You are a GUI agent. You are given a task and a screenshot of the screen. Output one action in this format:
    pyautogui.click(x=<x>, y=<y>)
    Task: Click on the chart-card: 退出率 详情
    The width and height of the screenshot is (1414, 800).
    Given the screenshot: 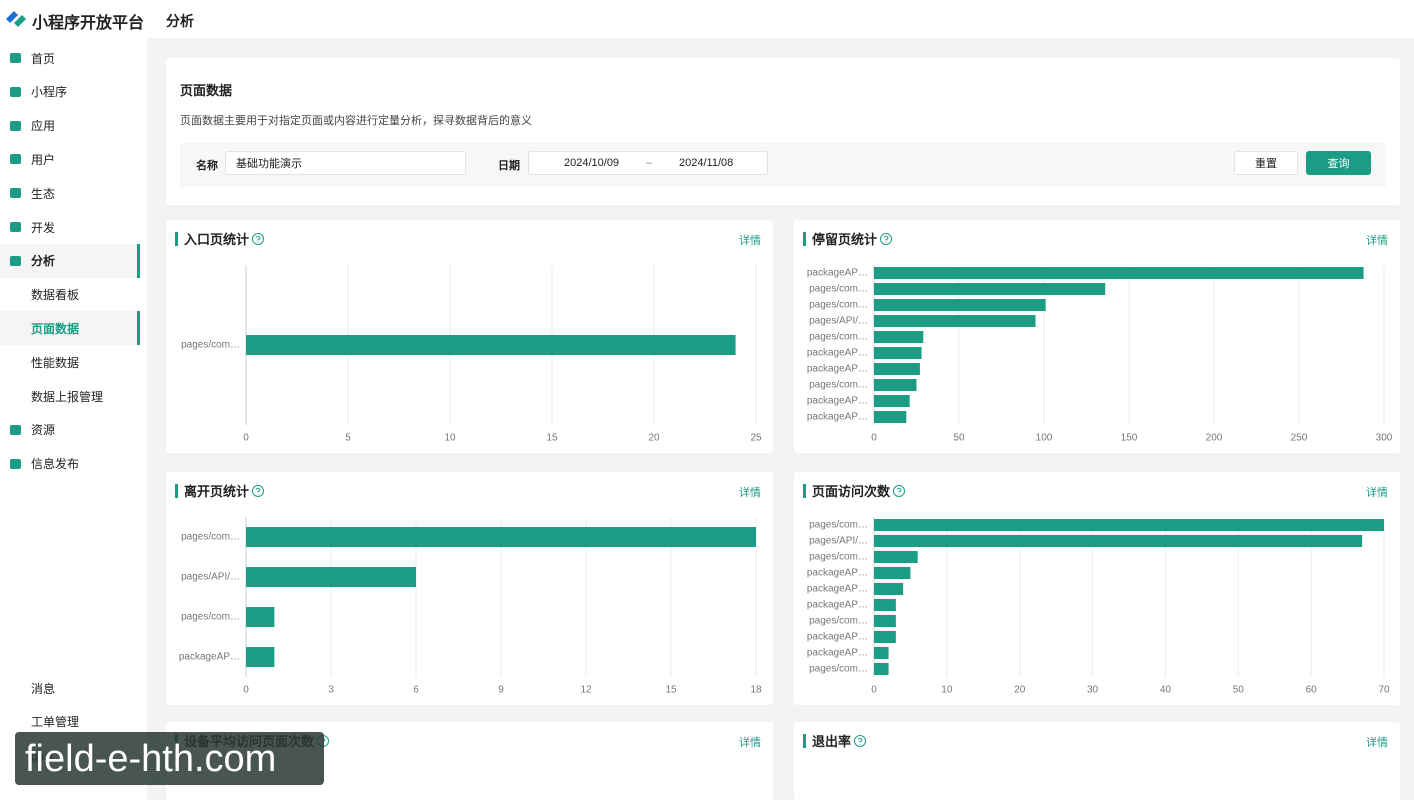 What is the action you would take?
    pyautogui.click(x=1097, y=761)
    